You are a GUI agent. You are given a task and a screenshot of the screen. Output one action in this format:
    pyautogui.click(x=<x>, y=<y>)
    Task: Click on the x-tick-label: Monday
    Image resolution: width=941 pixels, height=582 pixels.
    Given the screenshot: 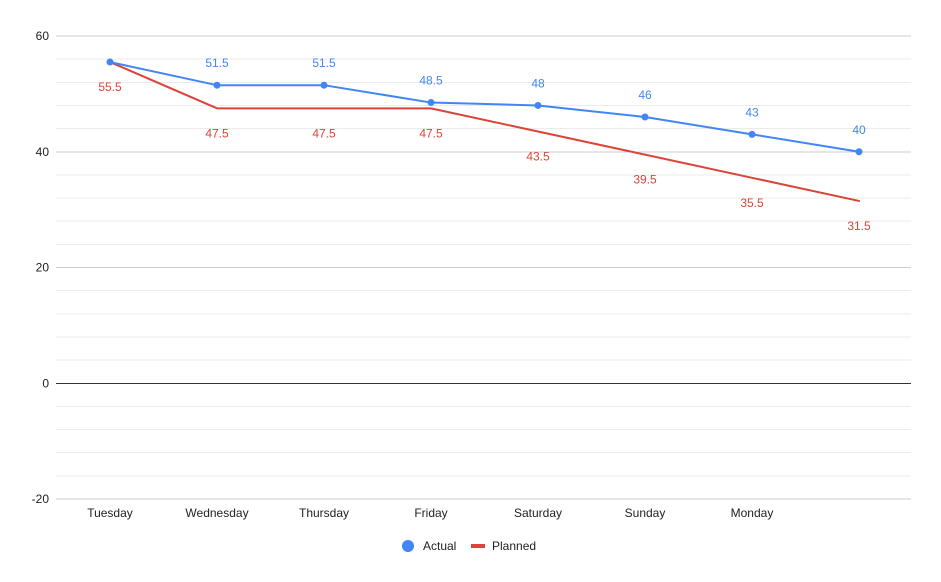 What is the action you would take?
    pyautogui.click(x=752, y=513)
    